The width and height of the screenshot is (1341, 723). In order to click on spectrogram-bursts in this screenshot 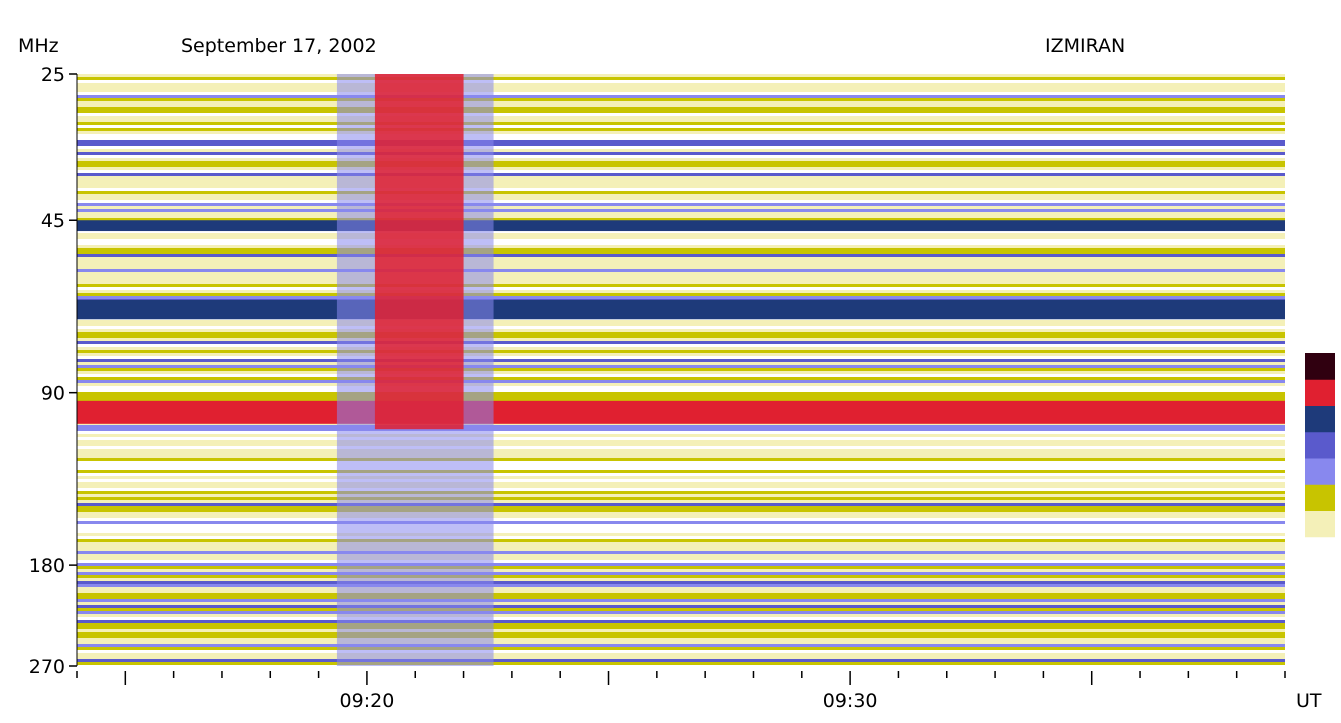, I will do `click(415, 370)`.